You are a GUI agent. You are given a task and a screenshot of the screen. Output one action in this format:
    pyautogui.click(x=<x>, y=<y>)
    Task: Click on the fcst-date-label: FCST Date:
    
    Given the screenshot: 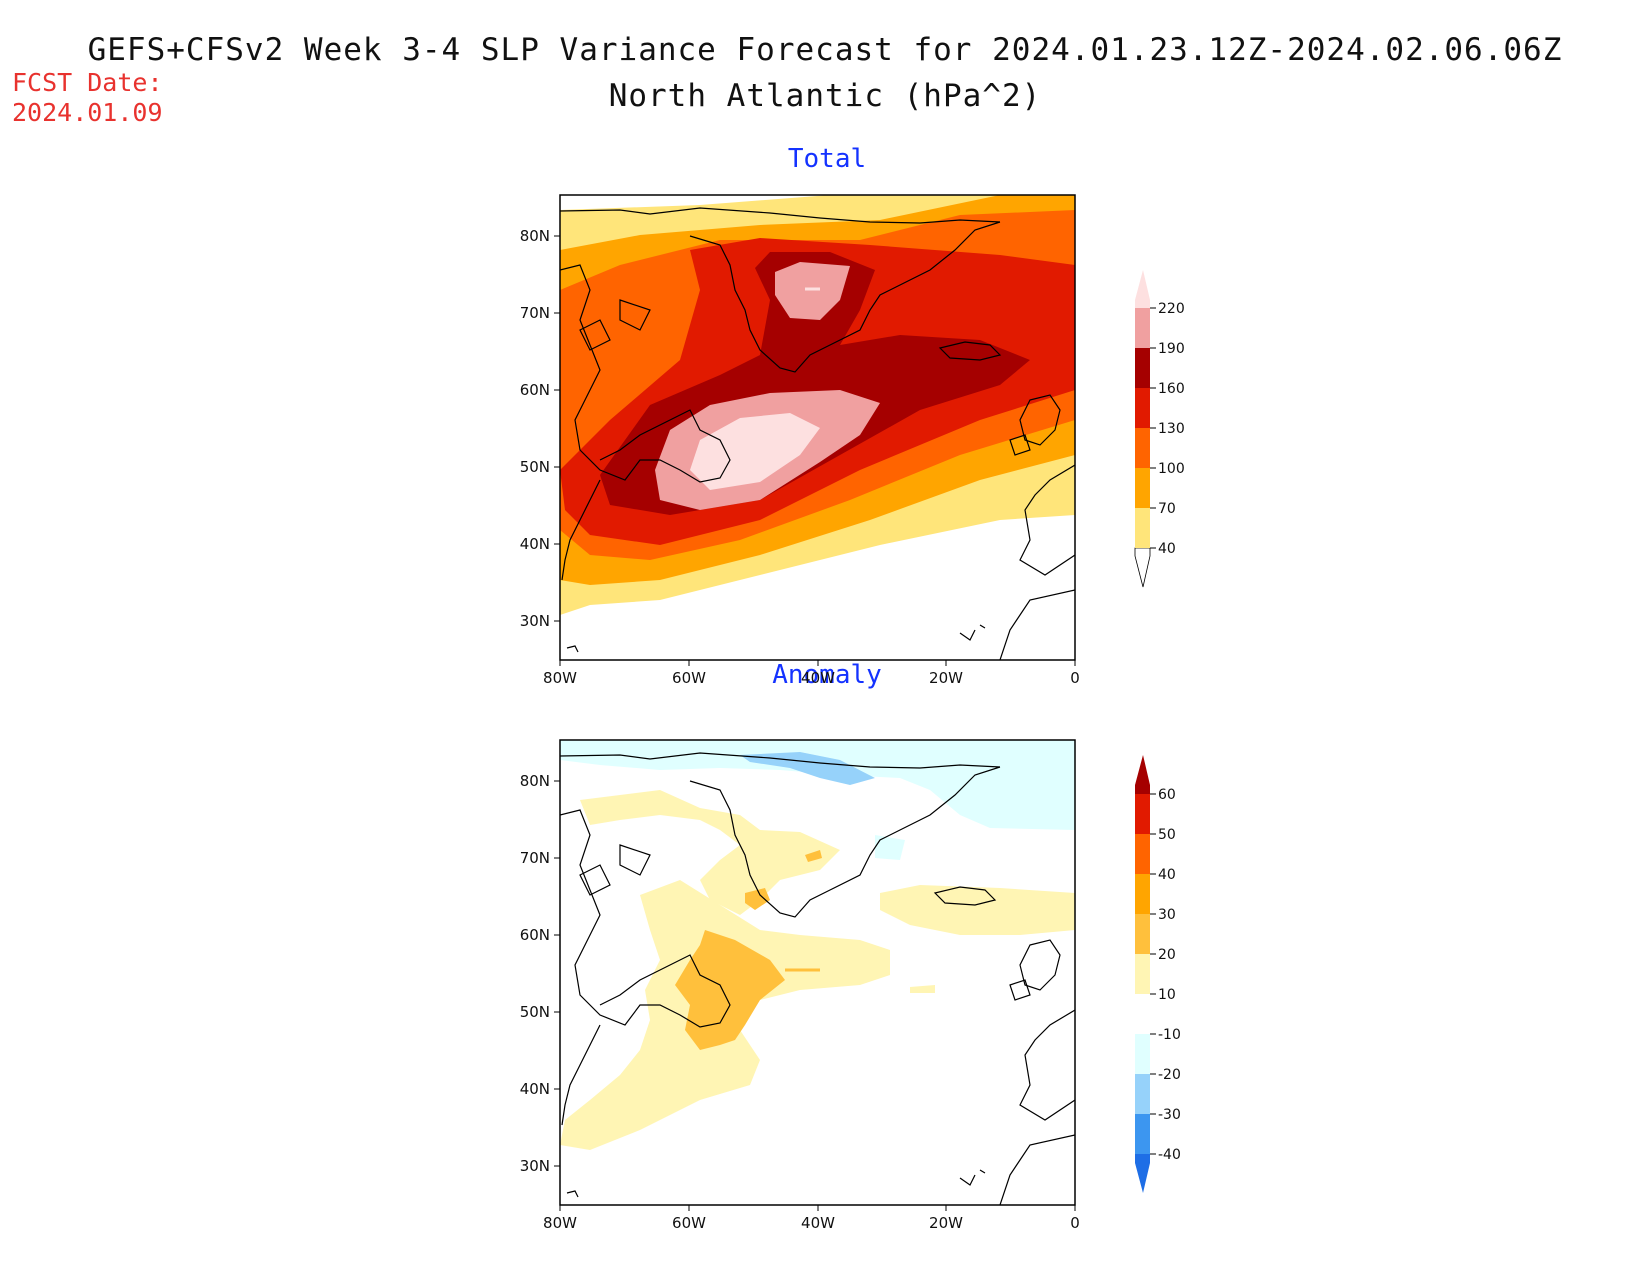 What is the action you would take?
    pyautogui.click(x=87, y=82)
    